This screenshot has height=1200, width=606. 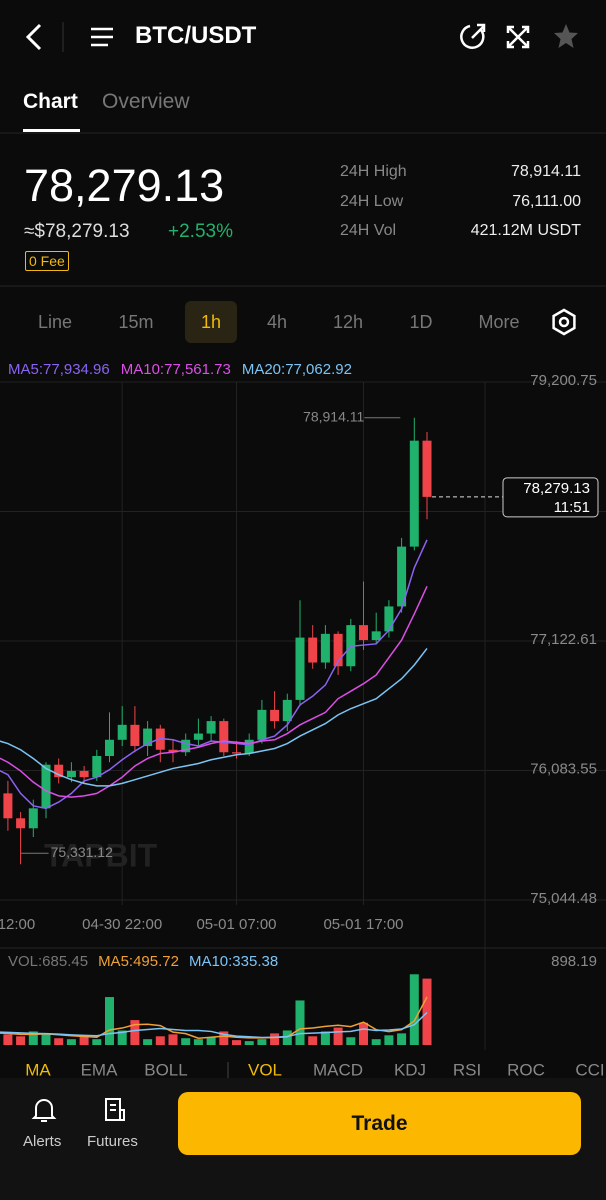 I want to click on nav-item: Futures, so click(x=112, y=1141).